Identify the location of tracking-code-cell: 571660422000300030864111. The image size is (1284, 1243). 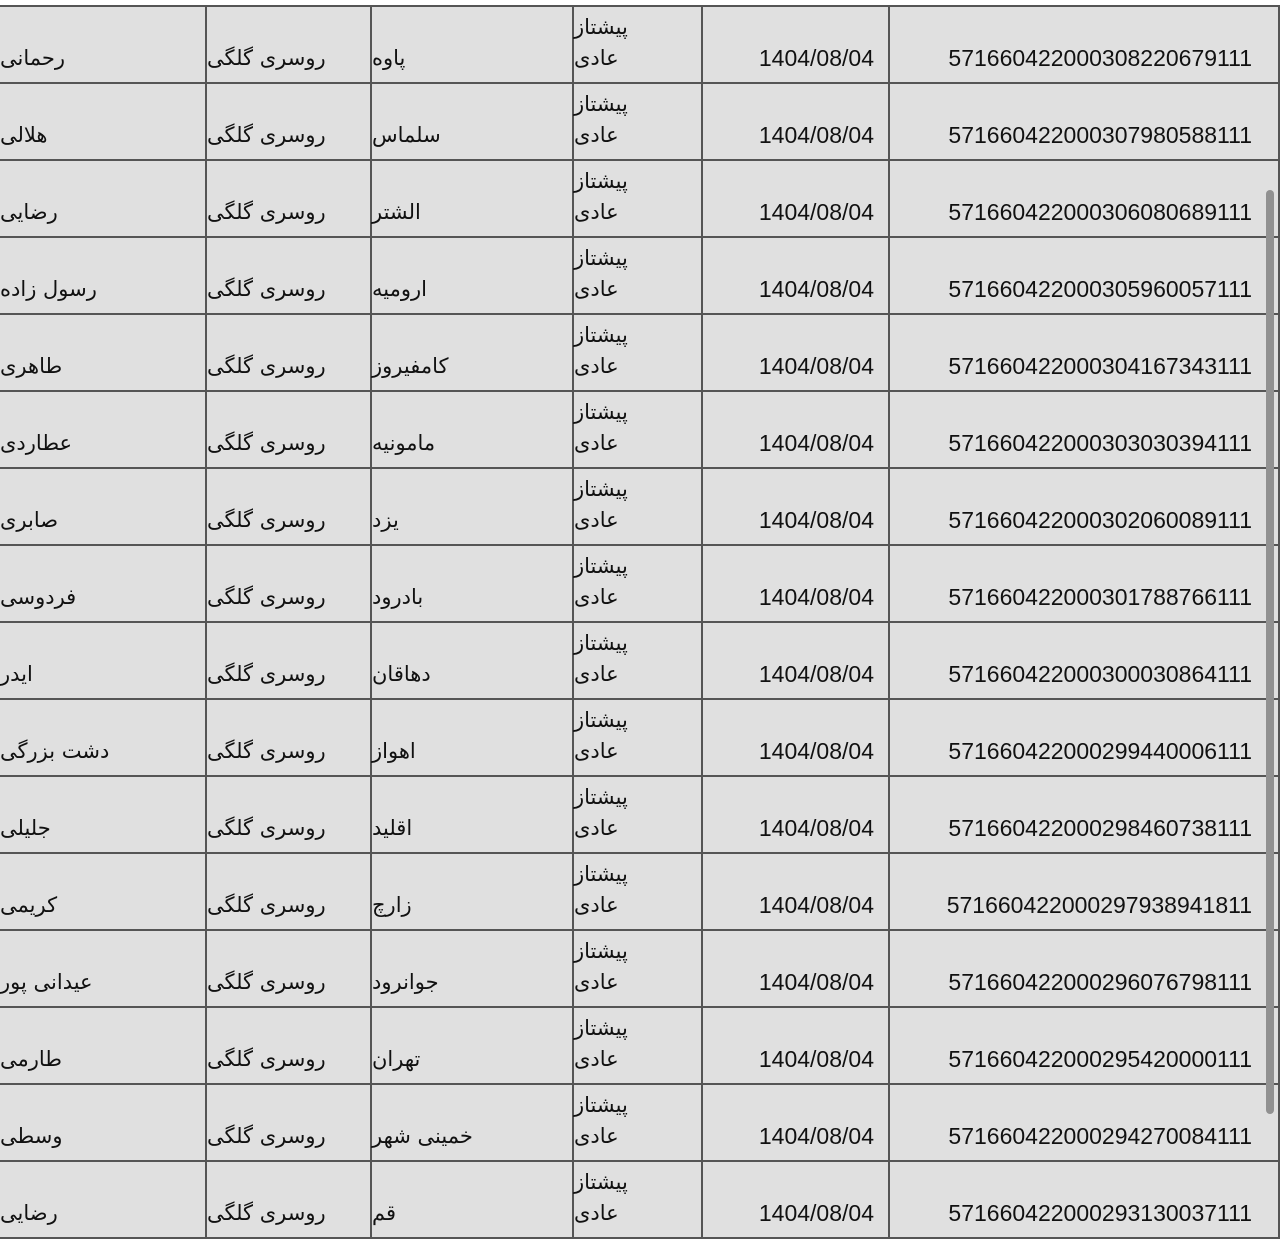
(1084, 660).